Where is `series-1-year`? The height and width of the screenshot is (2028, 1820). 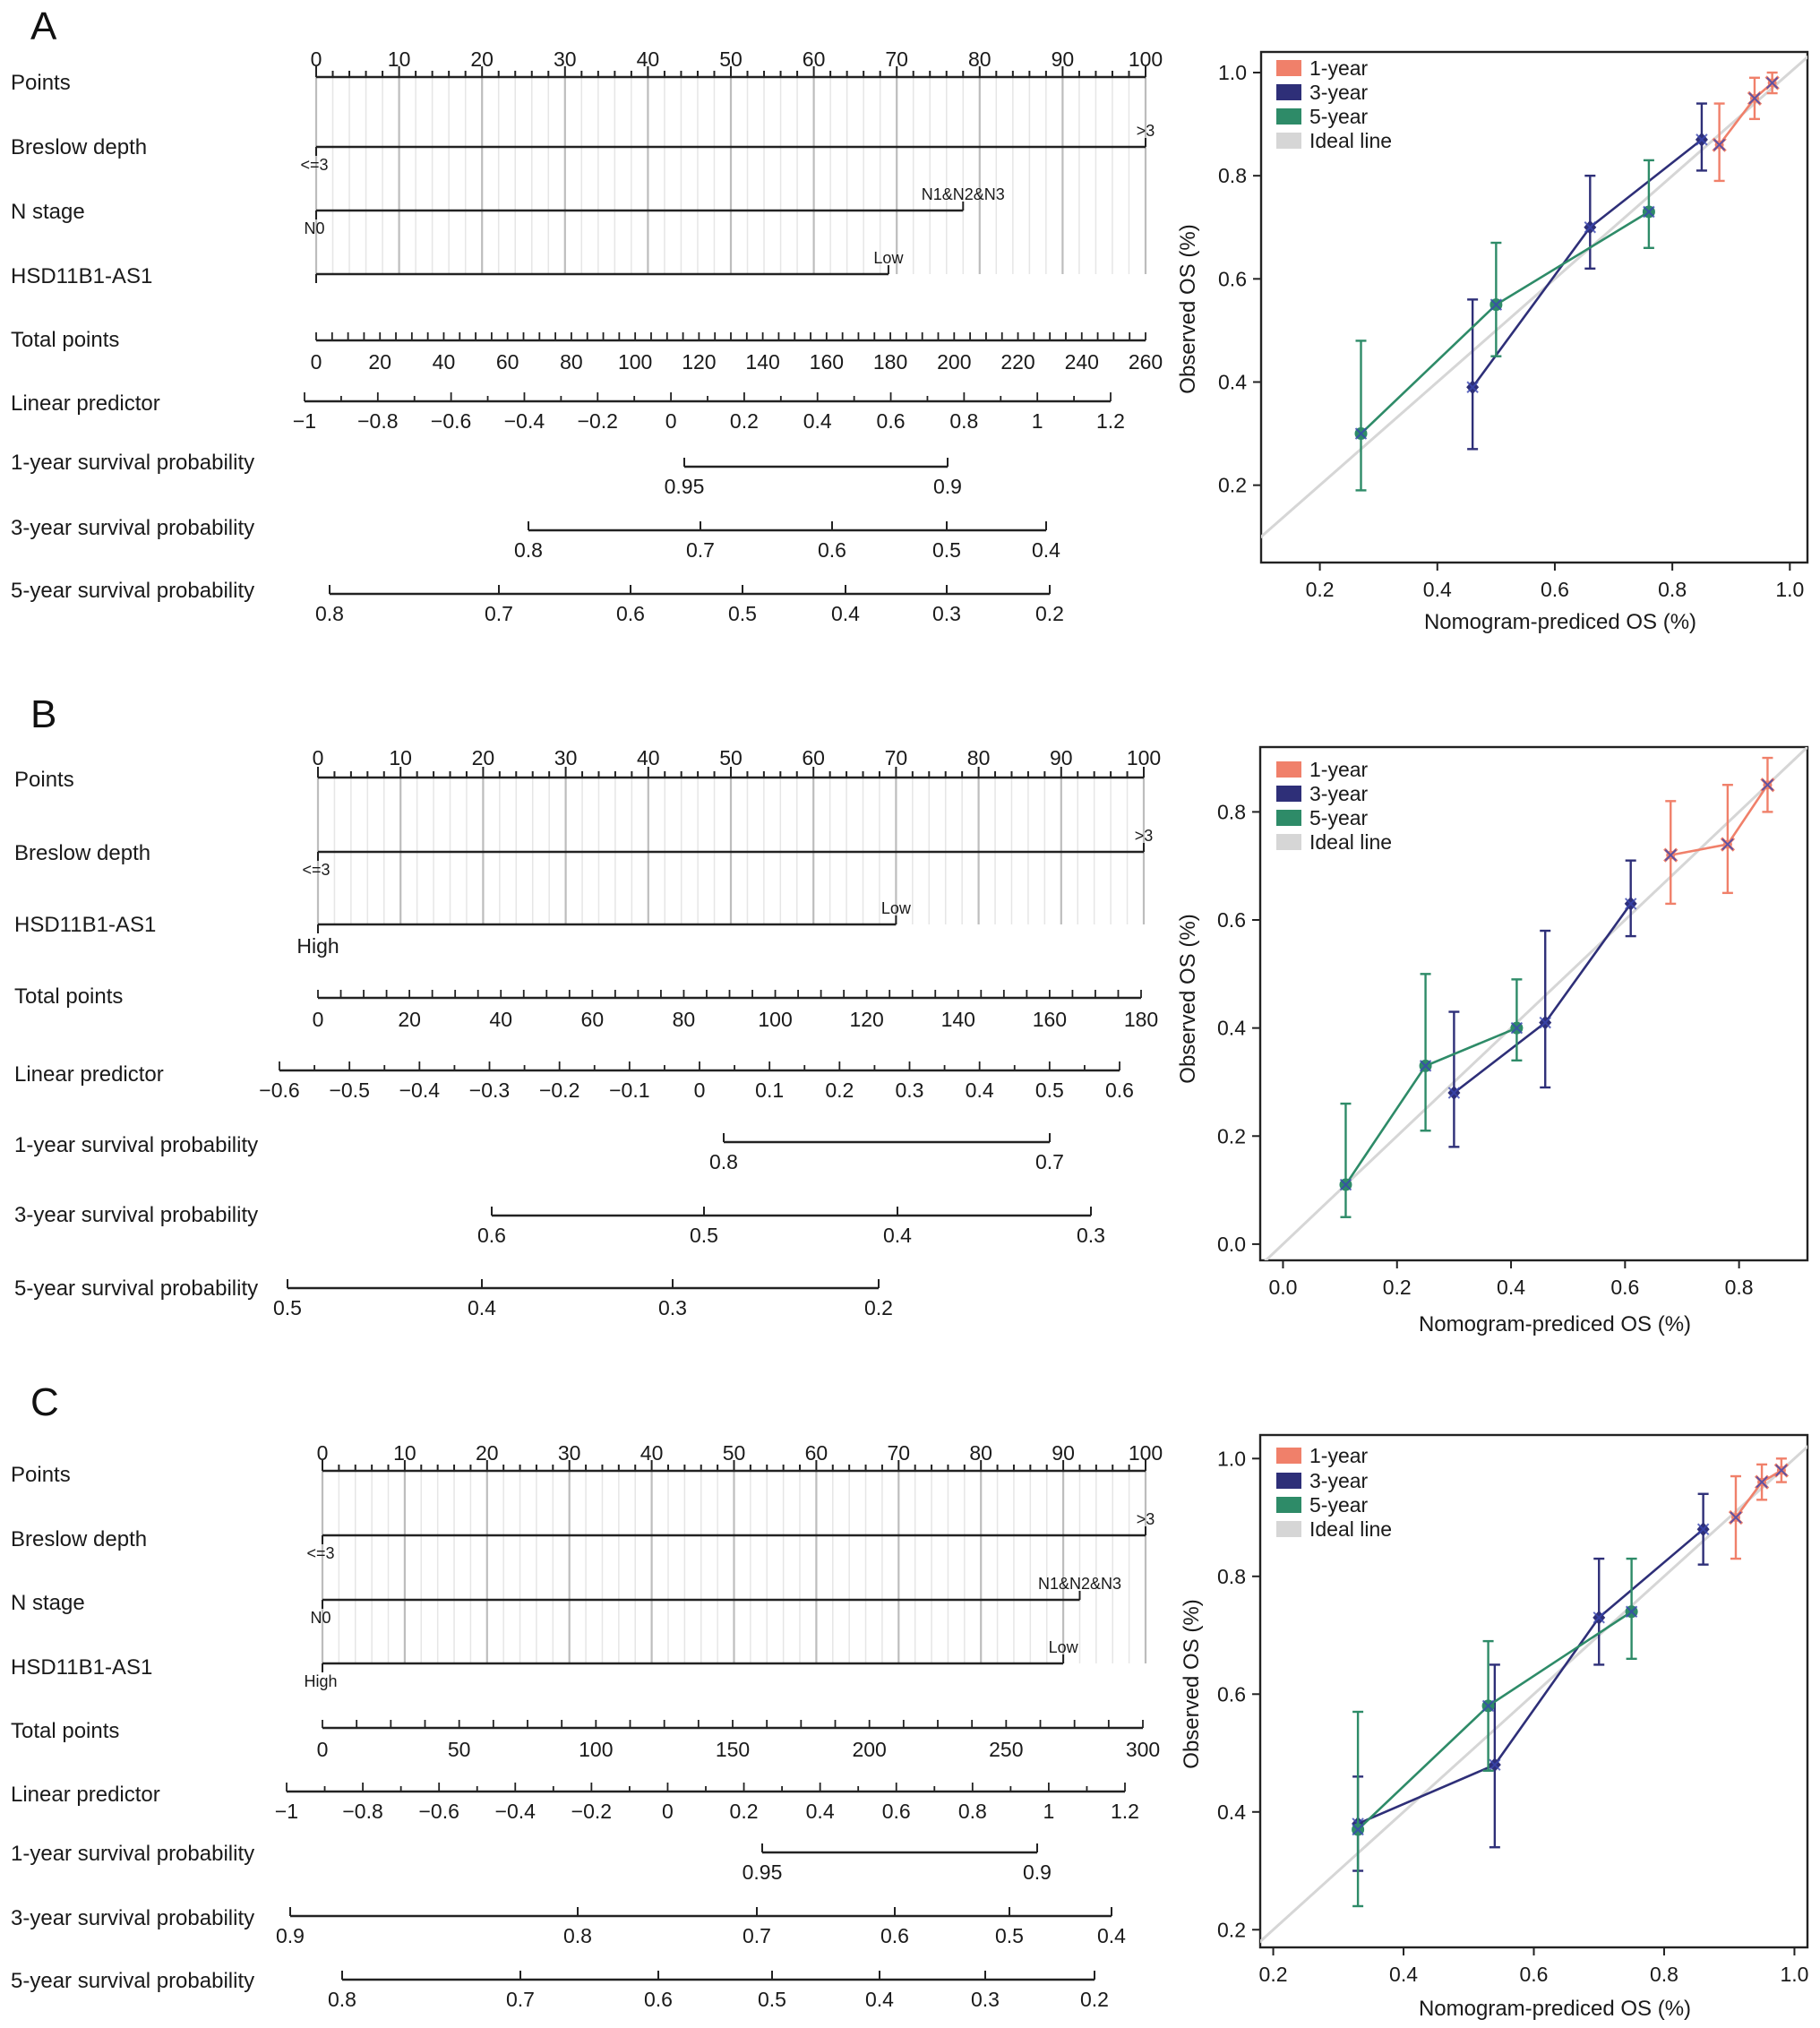 series-1-year is located at coordinates (1719, 831).